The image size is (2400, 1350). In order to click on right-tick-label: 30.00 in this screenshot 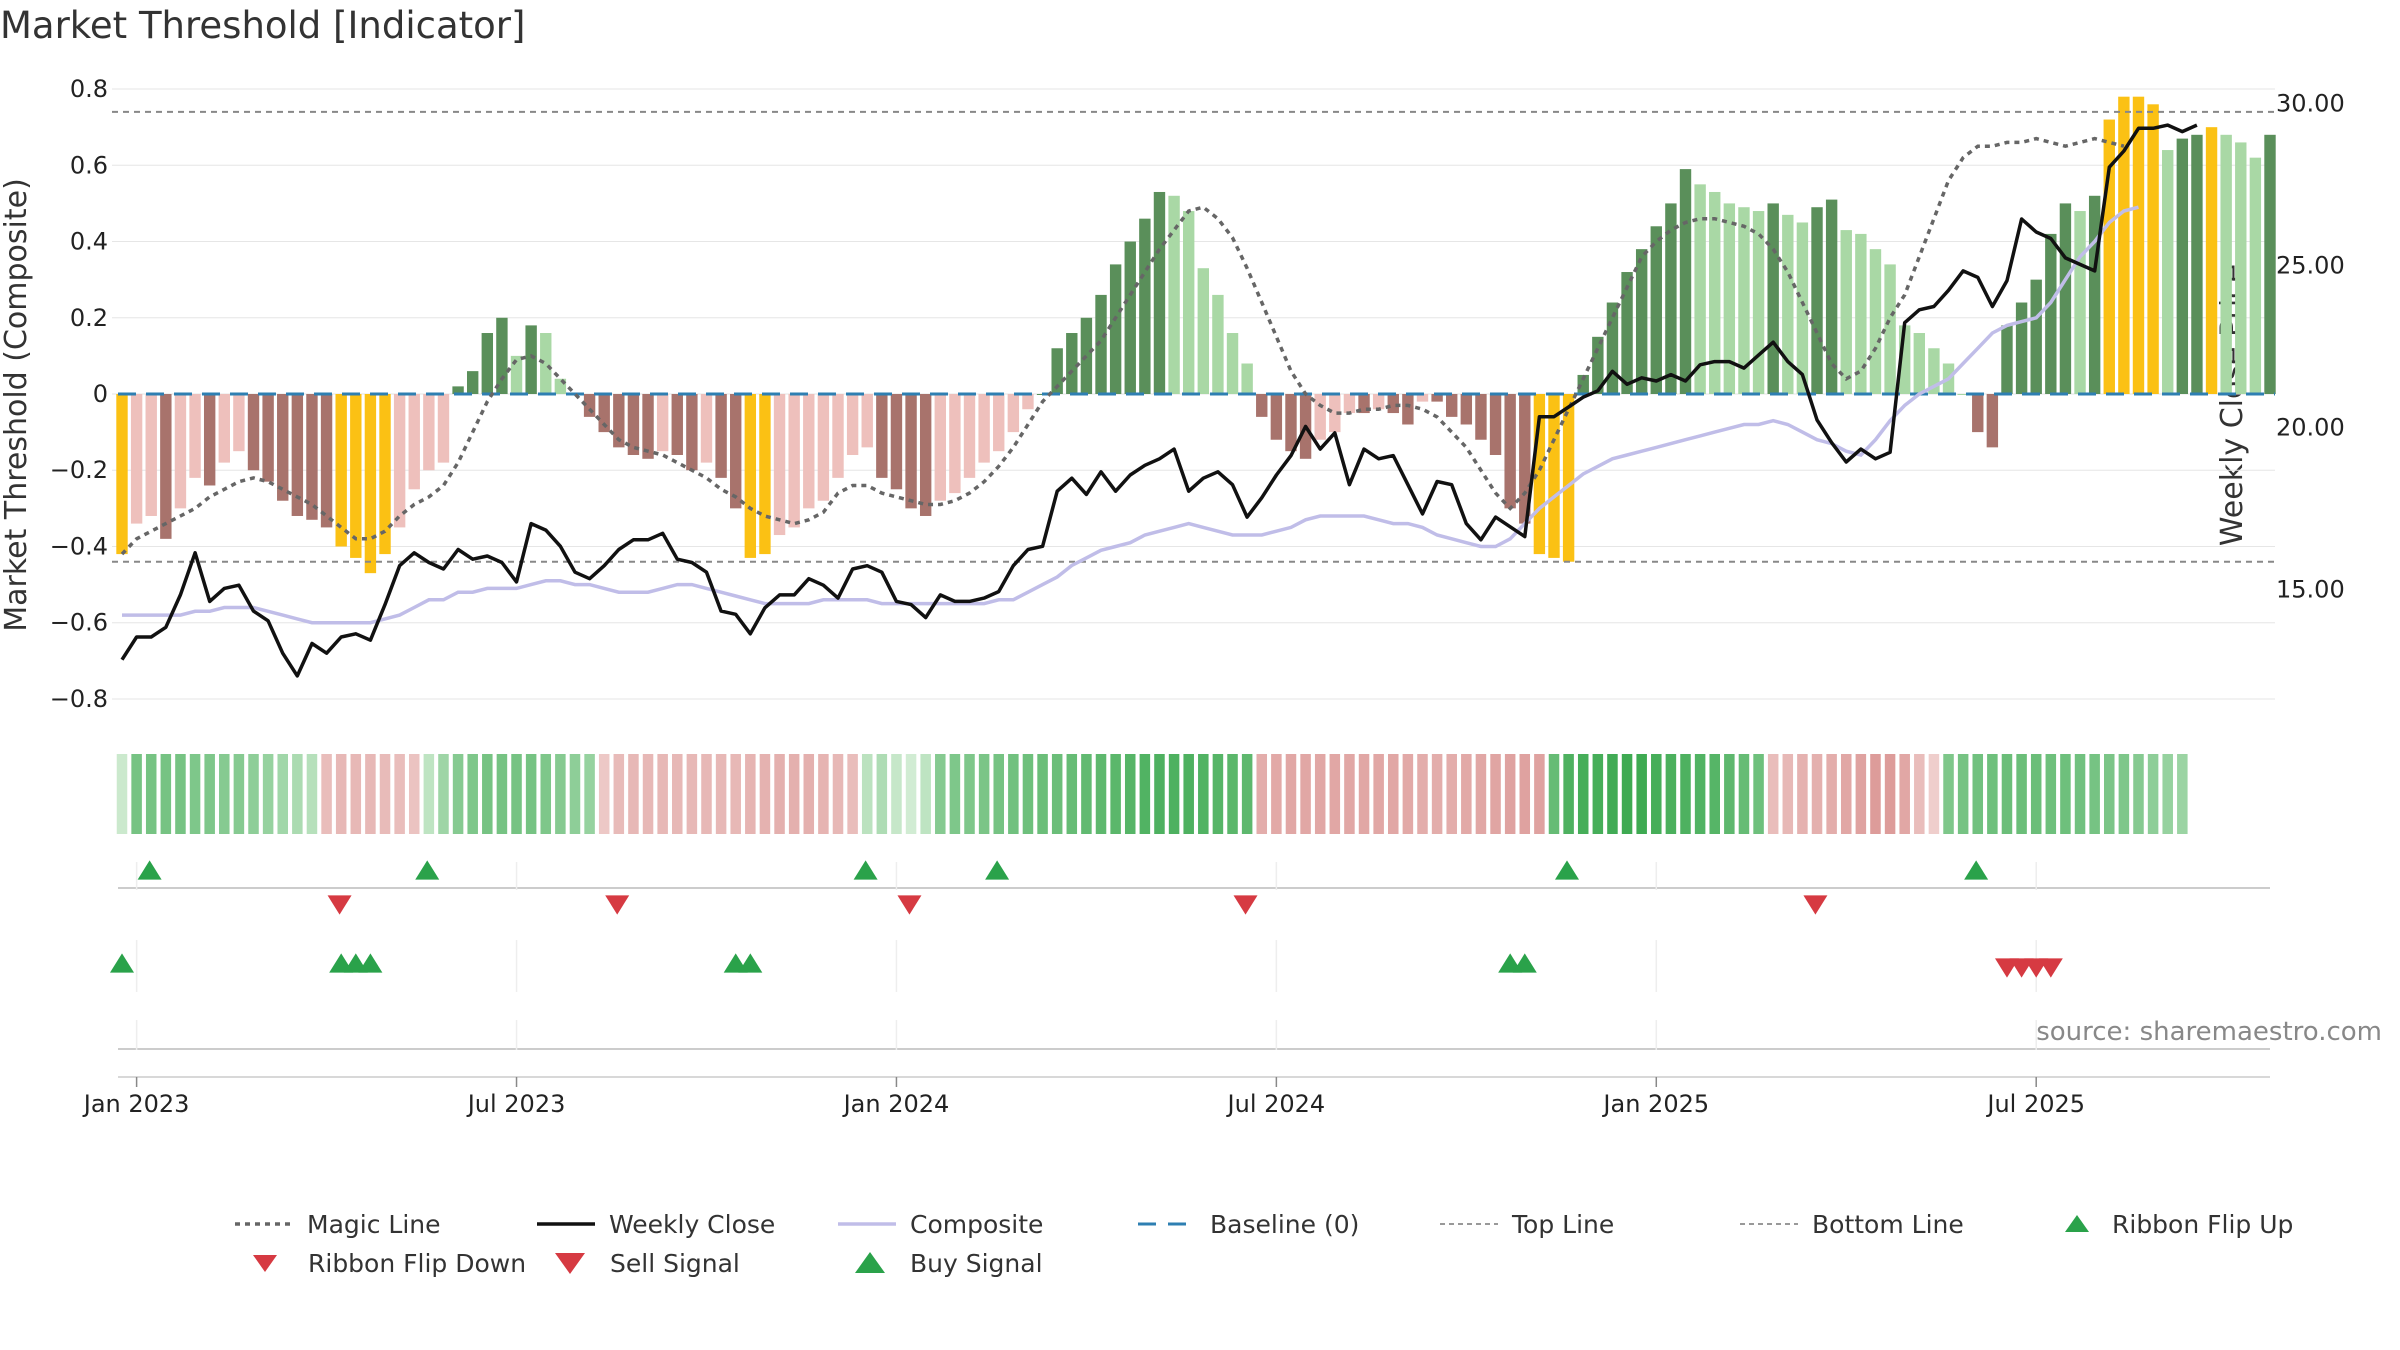, I will do `click(2310, 103)`.